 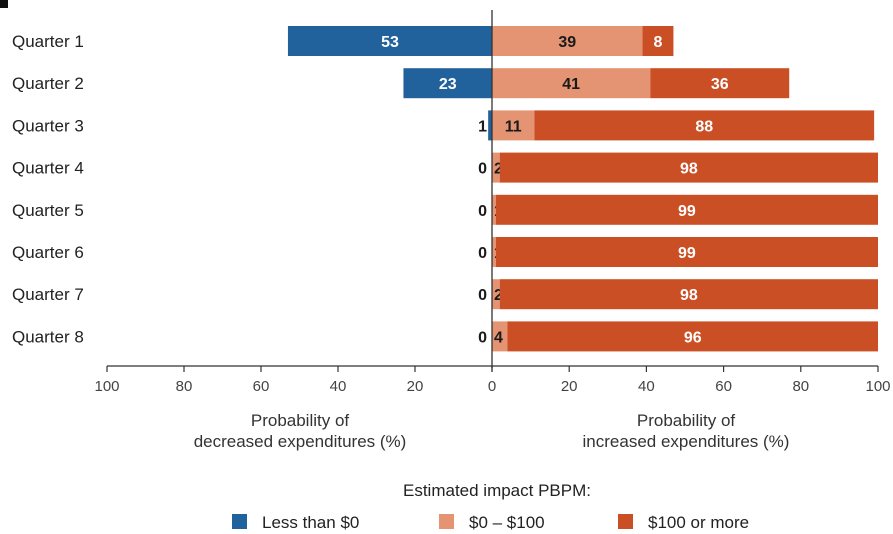 I want to click on bar-value-label: 88, so click(x=704, y=126).